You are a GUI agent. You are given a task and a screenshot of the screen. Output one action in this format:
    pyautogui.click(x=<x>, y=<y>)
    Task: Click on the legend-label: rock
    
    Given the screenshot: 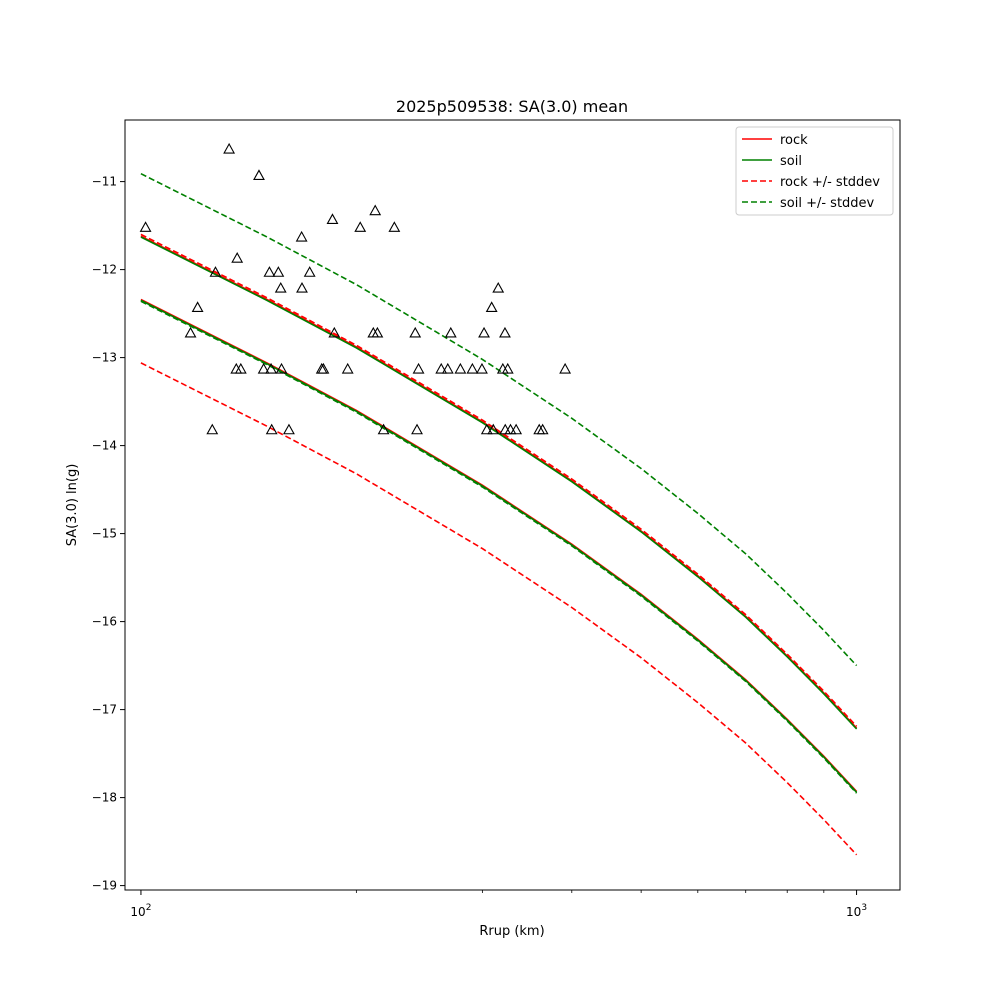 What is the action you would take?
    pyautogui.click(x=794, y=140)
    